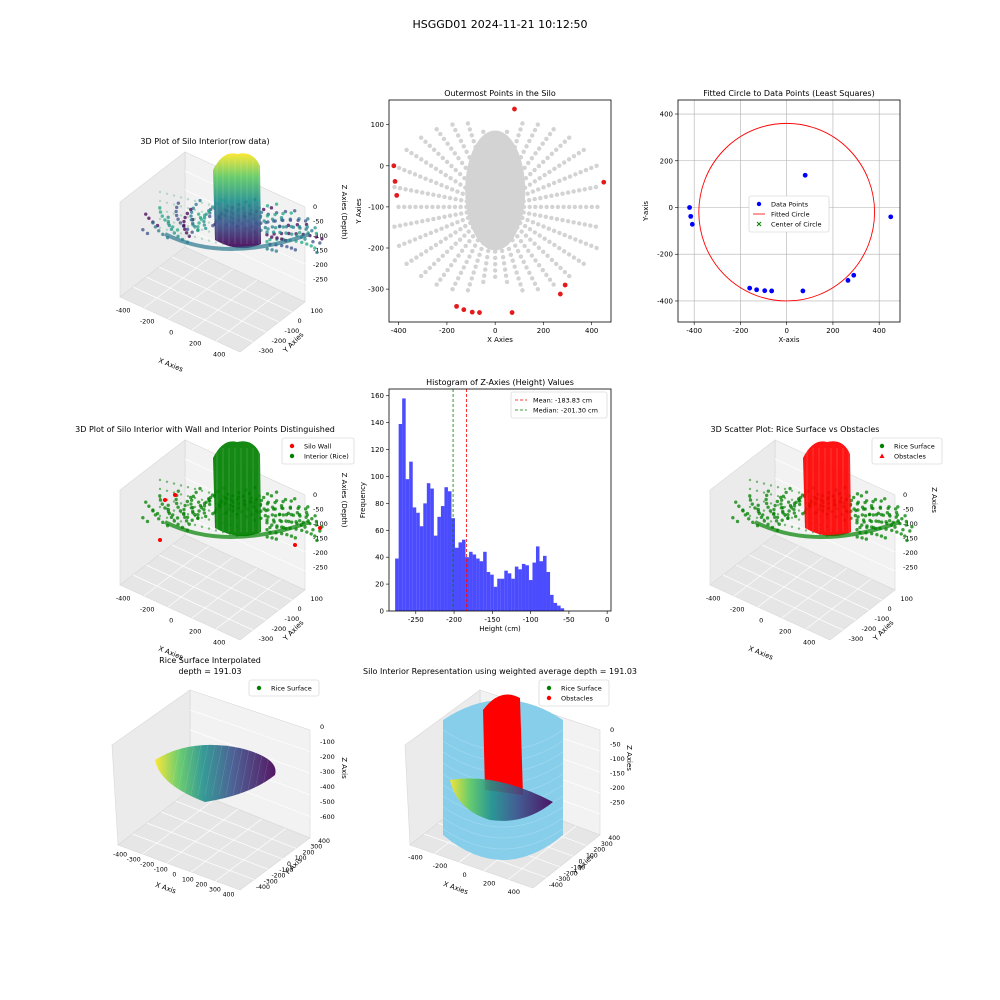 The height and width of the screenshot is (1000, 1000). What do you see at coordinates (316, 847) in the screenshot?
I see `y-tick-label: 300` at bounding box center [316, 847].